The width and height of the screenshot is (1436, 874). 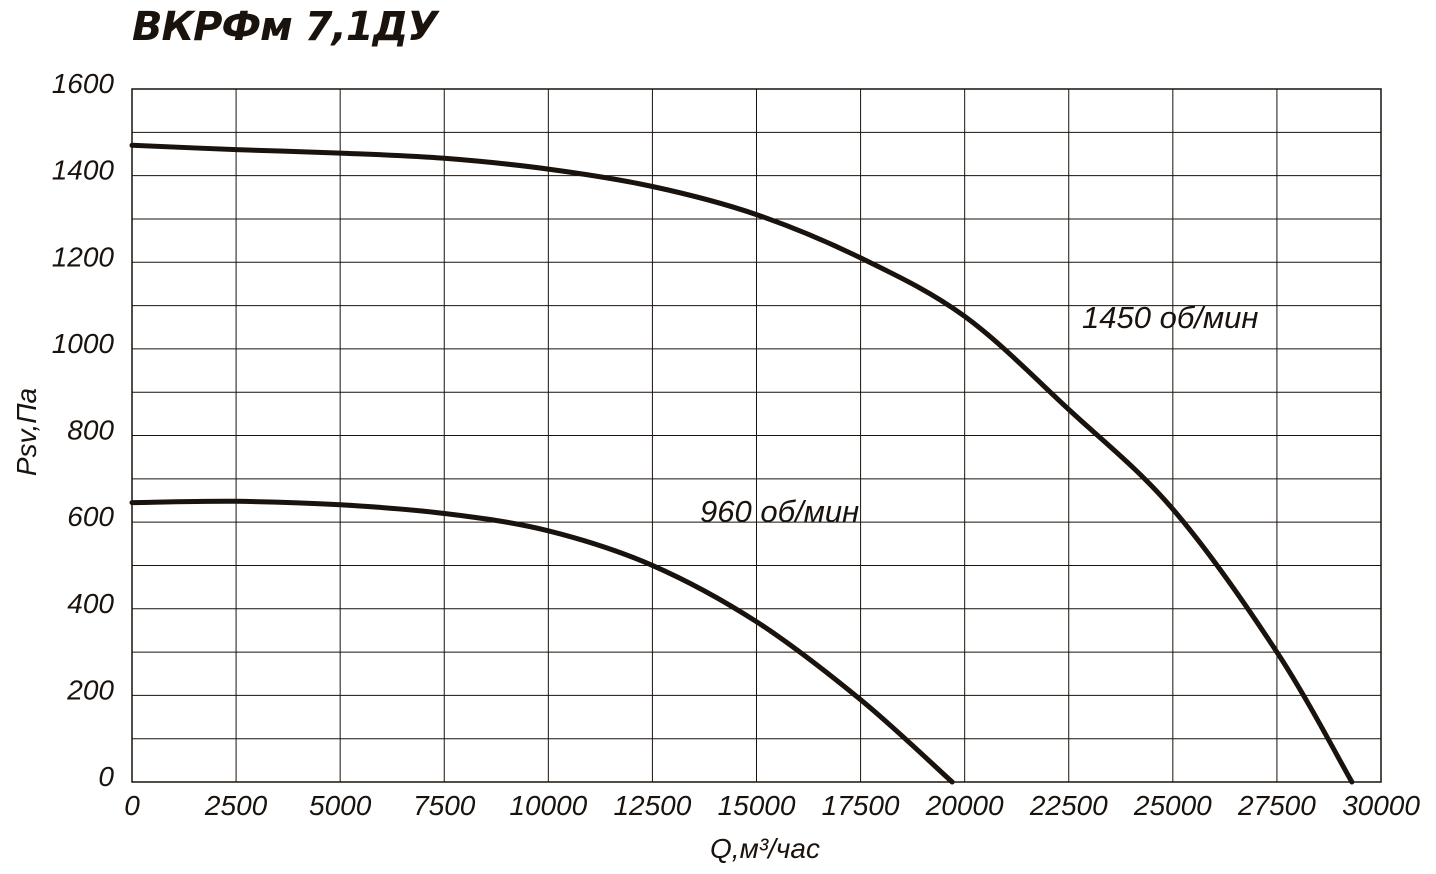 I want to click on x-tick-label: 7500, so click(x=444, y=805).